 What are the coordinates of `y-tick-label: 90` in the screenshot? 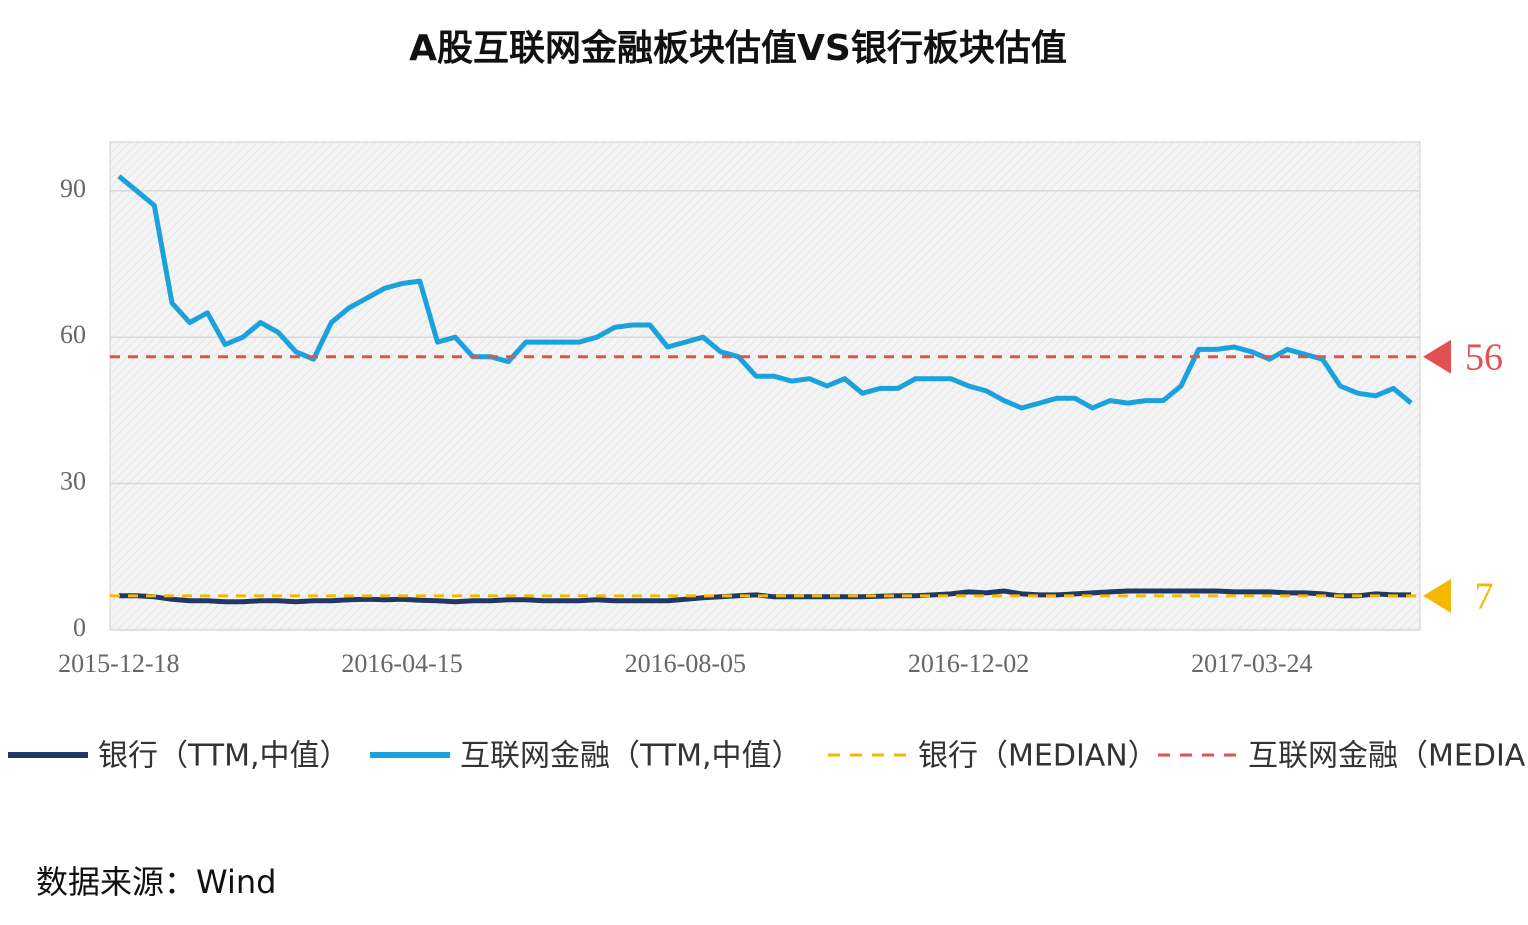 It's located at (73, 188).